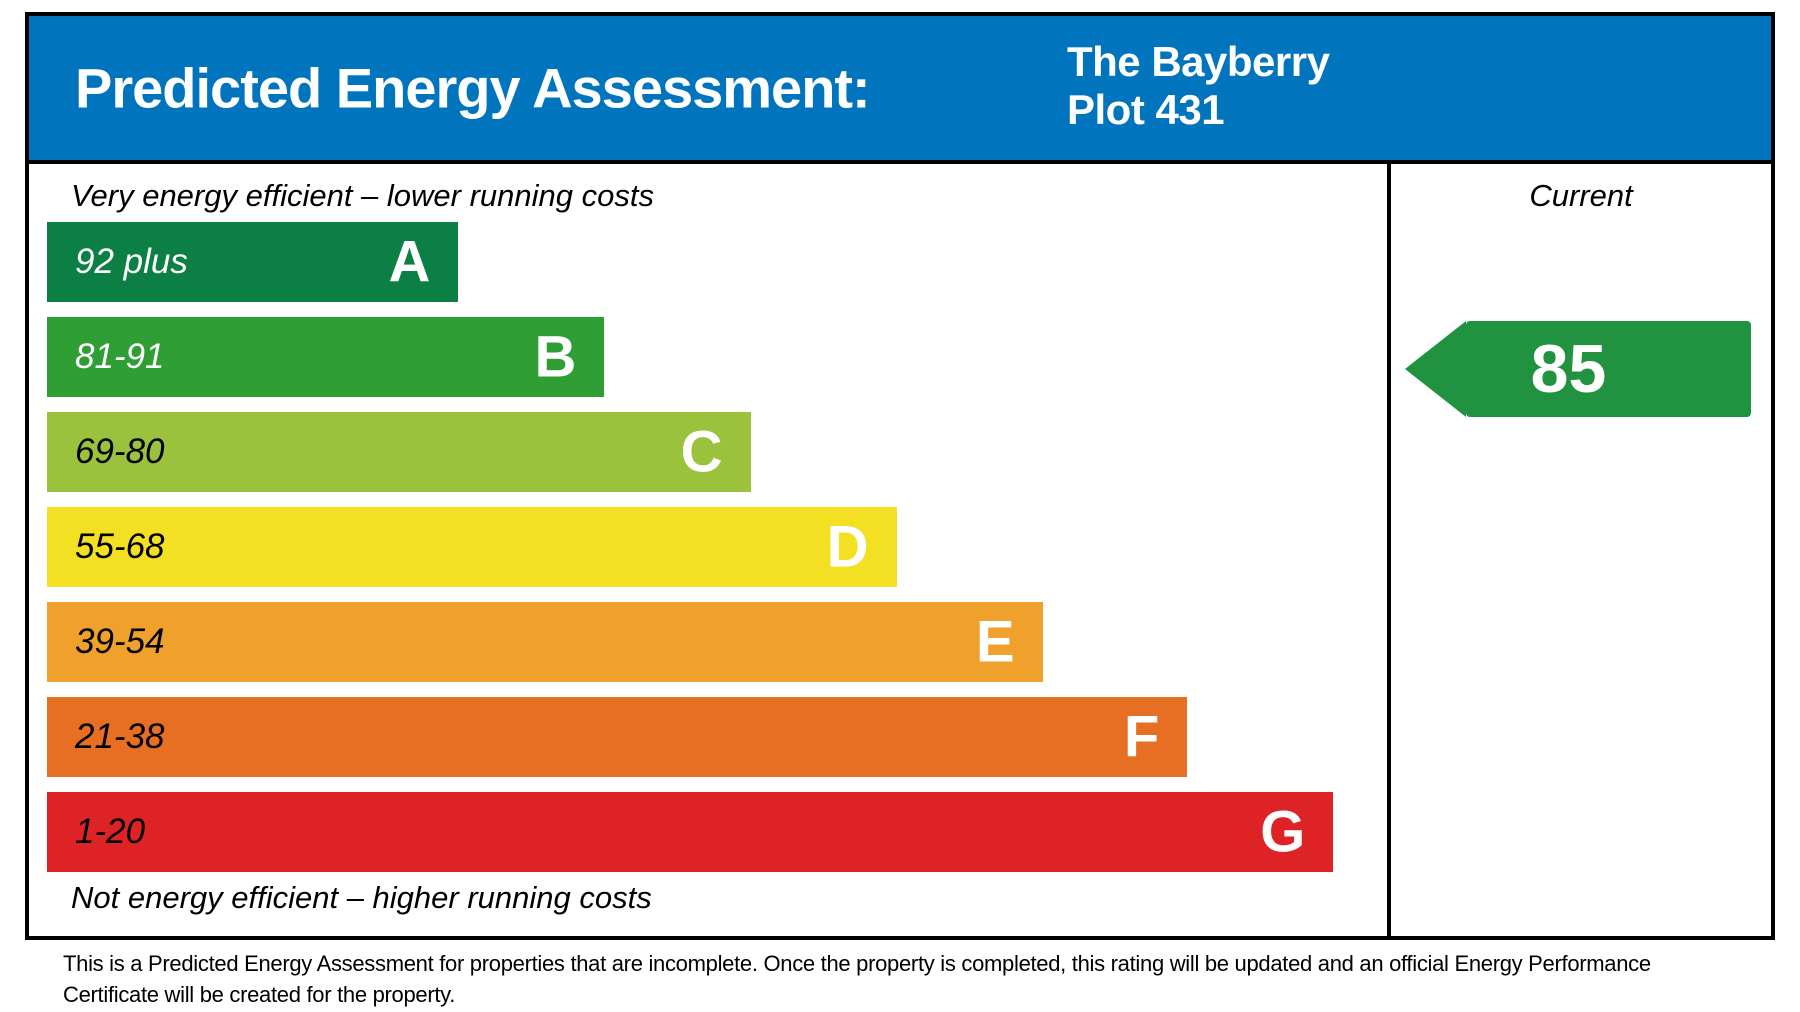  Describe the element at coordinates (399, 452) in the screenshot. I see `band-bar-c: 69-80 C` at that location.